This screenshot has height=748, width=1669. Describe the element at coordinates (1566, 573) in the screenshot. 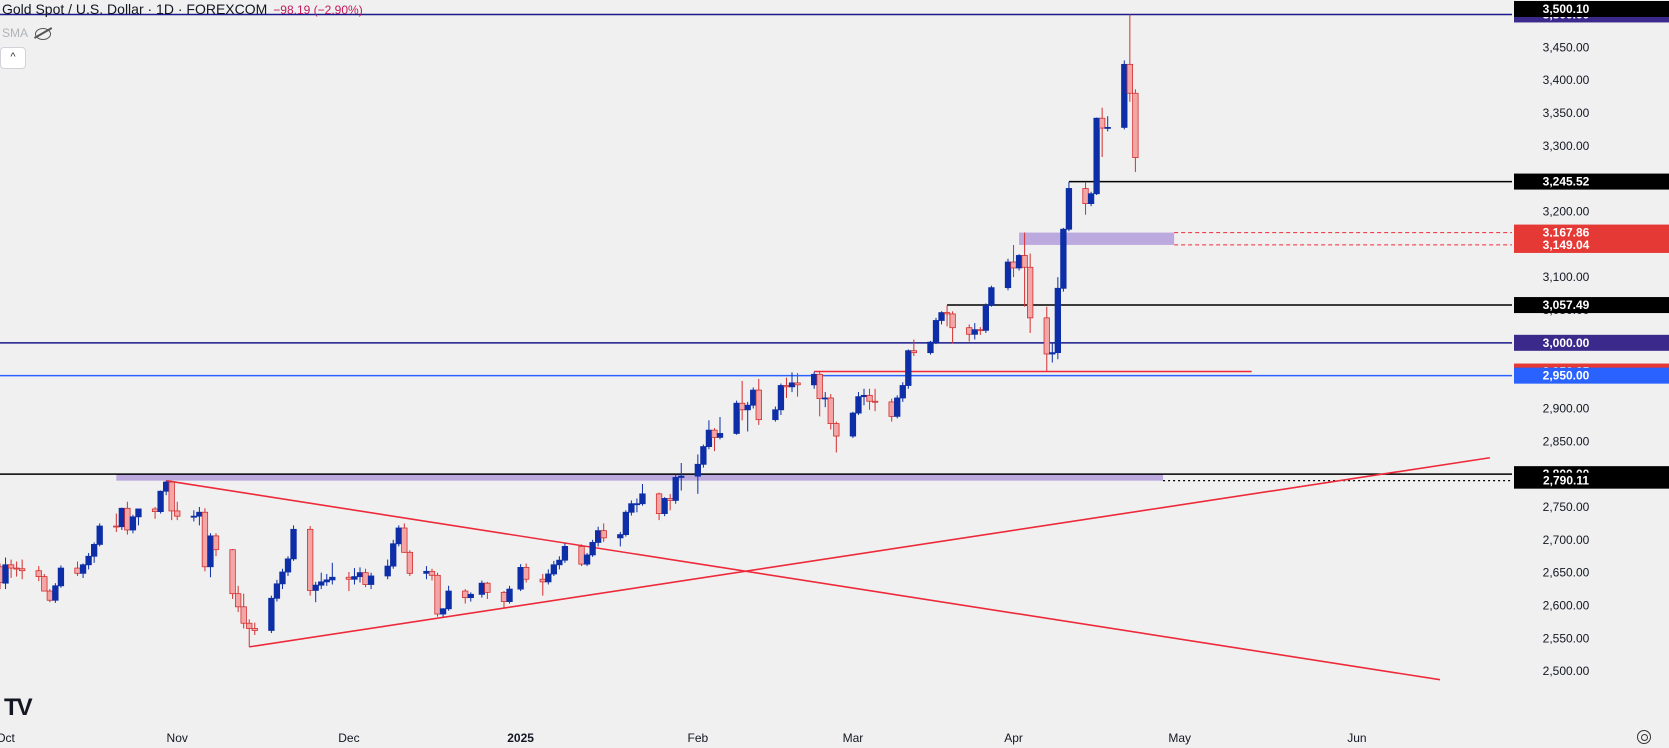

I see `price-tick-label: 2,650.00` at that location.